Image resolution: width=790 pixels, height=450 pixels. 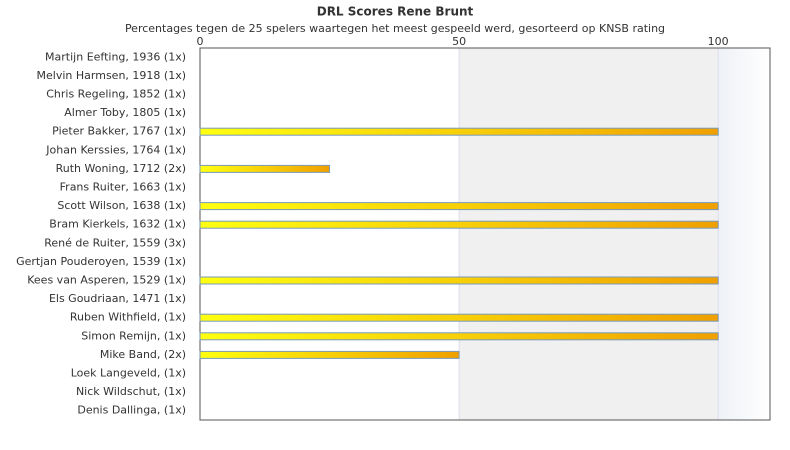 I want to click on y-tick-label: Frans Ruiter, 1663 (1x), so click(x=123, y=187).